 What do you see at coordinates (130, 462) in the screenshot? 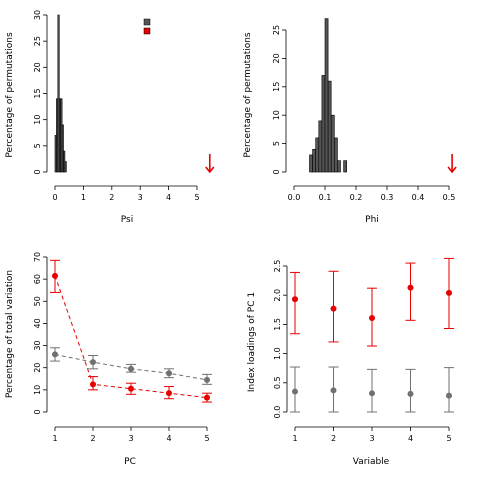
I see `variation-xlabel: PC` at bounding box center [130, 462].